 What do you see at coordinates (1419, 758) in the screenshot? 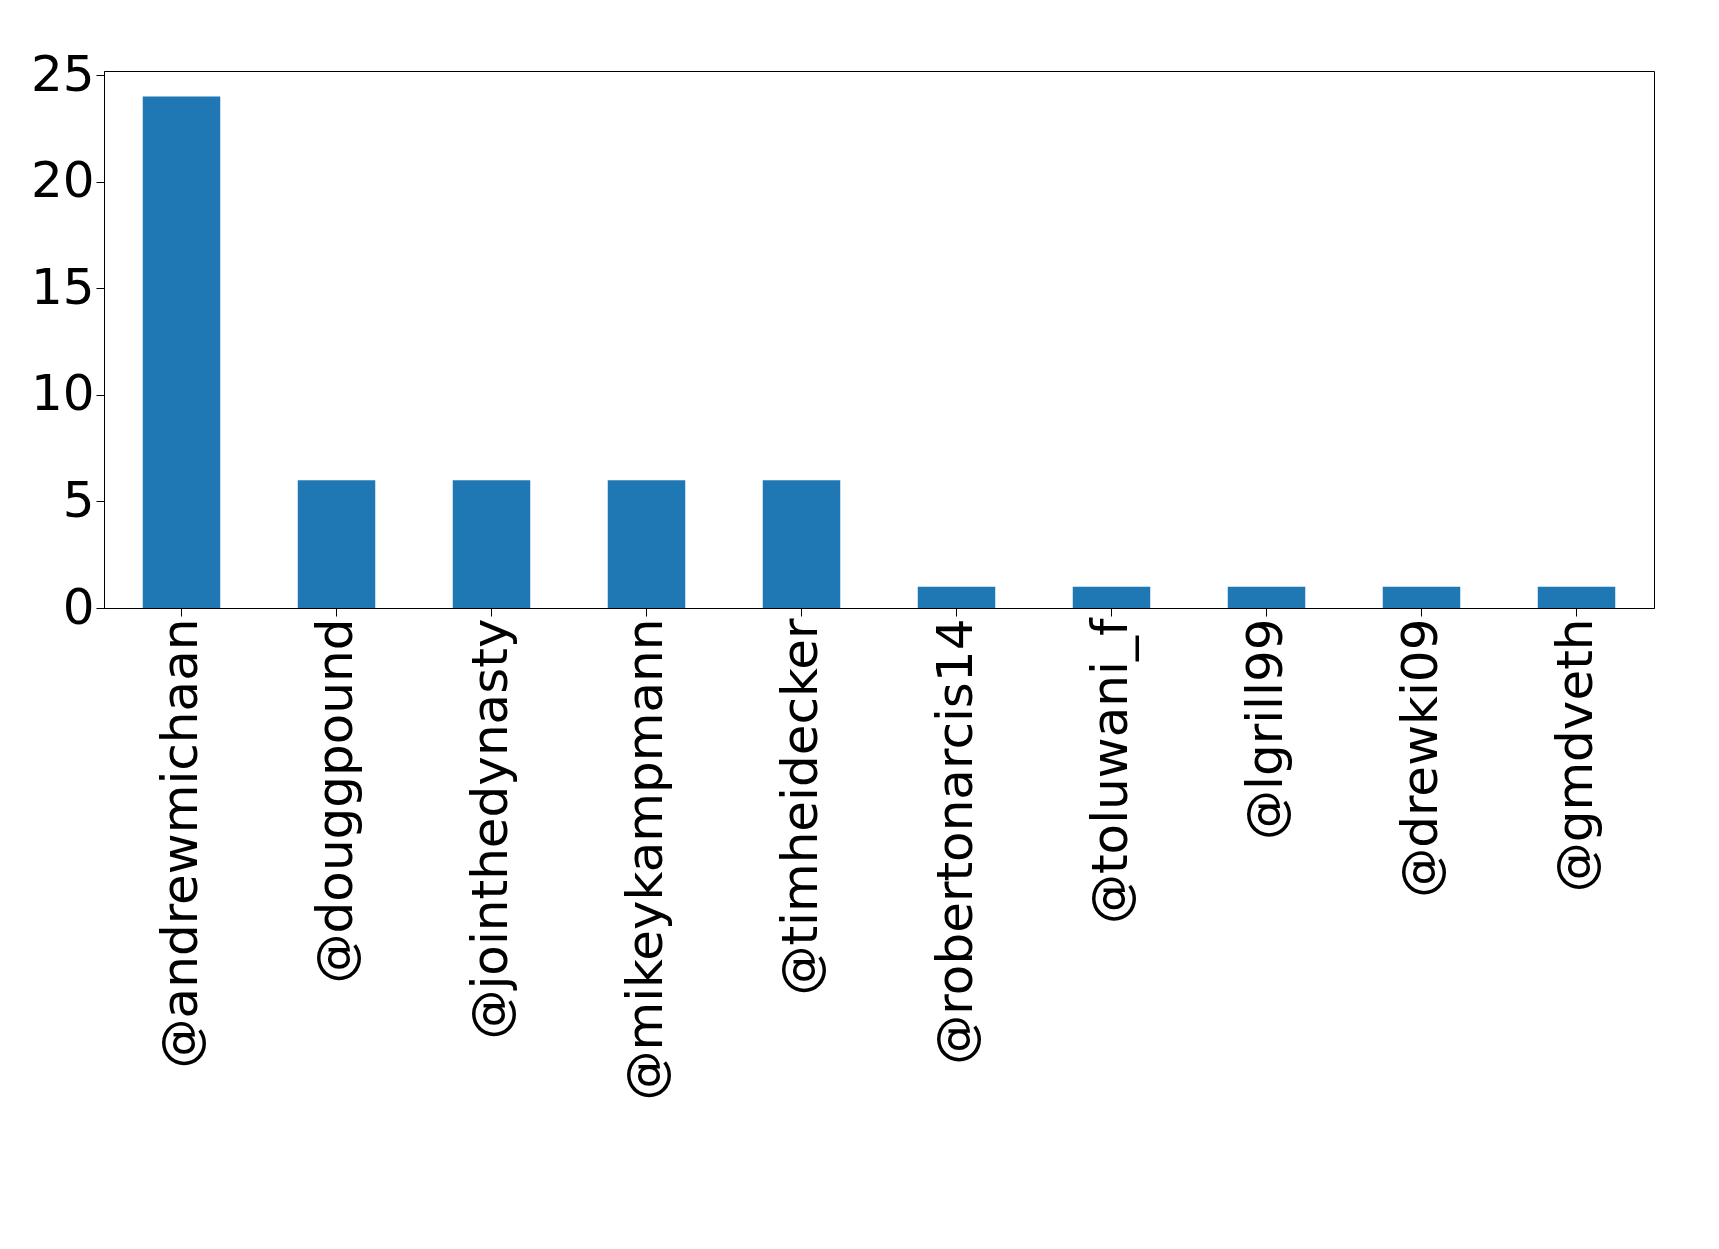
I see `x-tick-label: @drewki09` at bounding box center [1419, 758].